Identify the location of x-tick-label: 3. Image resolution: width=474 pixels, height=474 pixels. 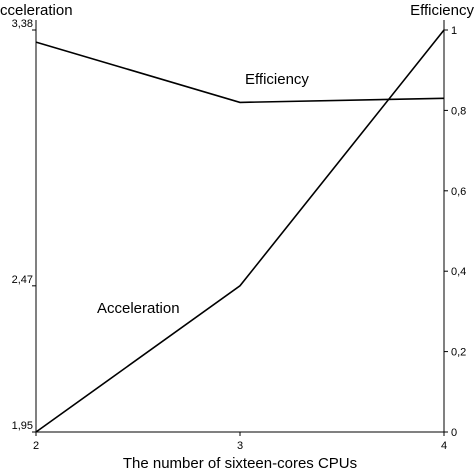
(240, 446).